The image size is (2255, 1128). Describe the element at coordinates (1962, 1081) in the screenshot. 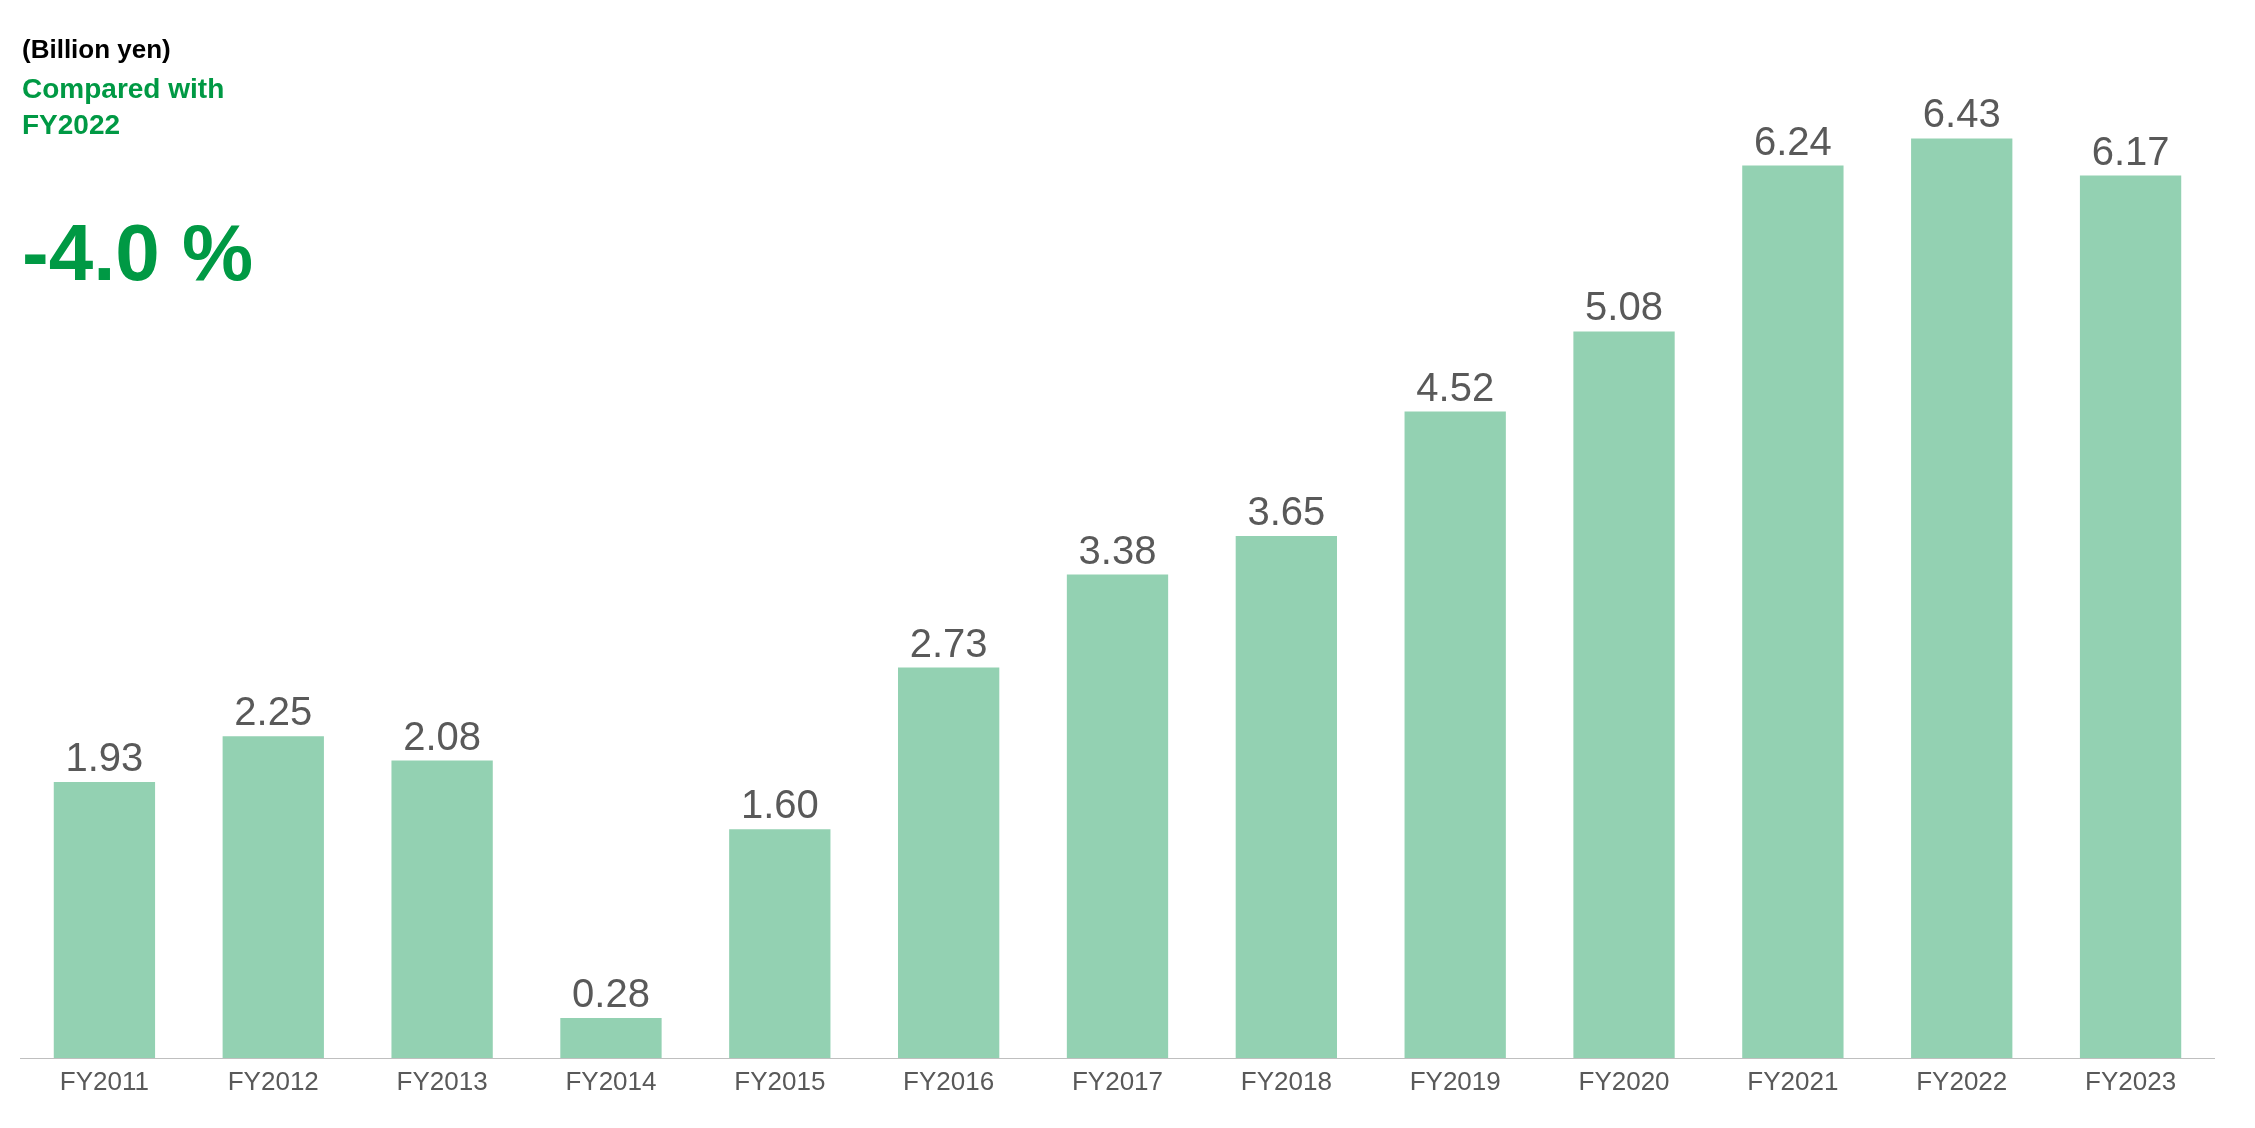

I see `x-tick-label: FY2022` at that location.